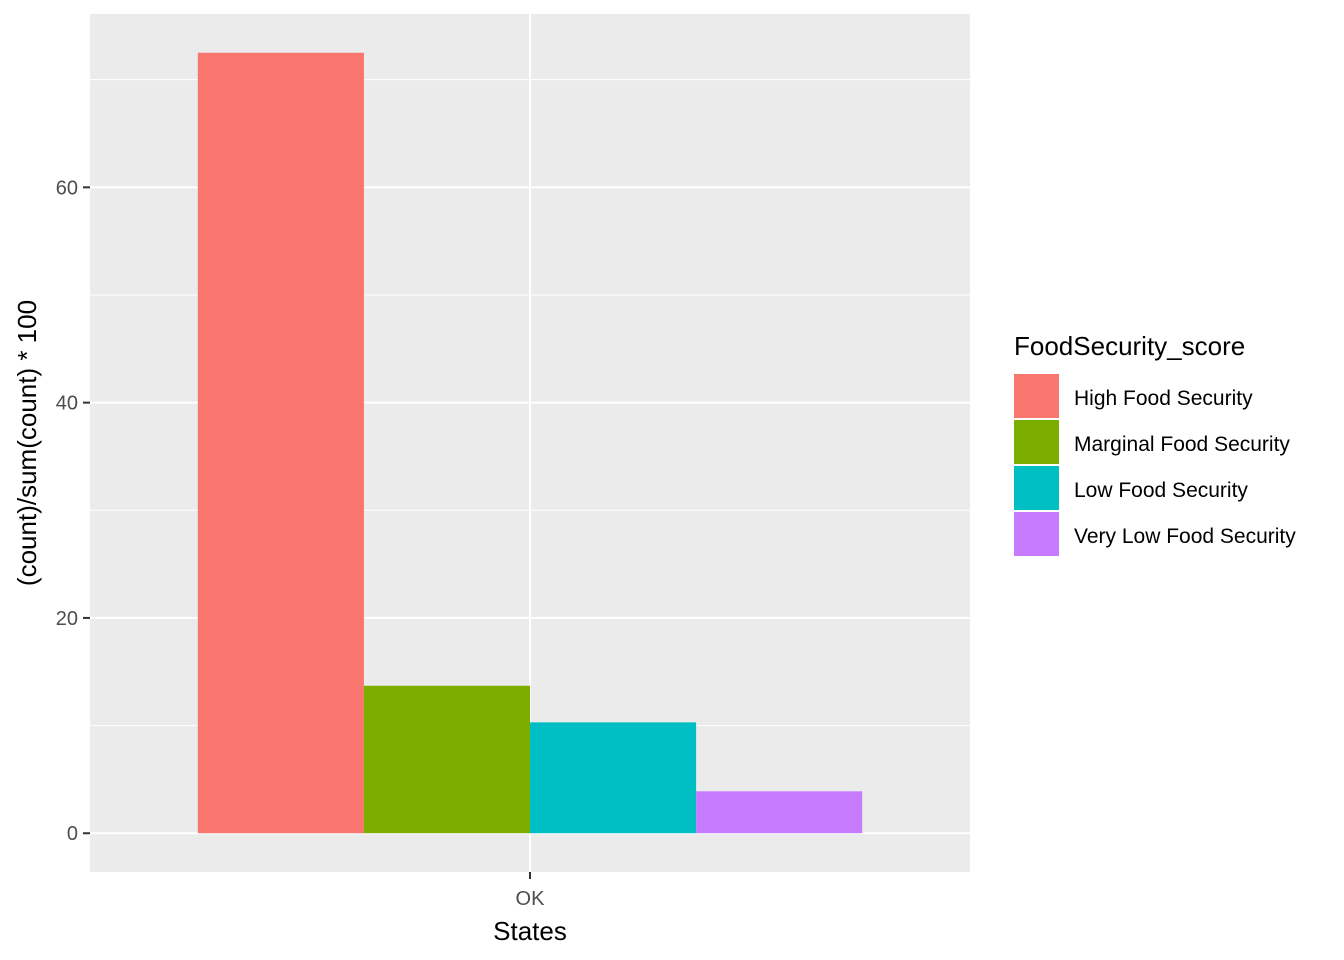 The width and height of the screenshot is (1344, 960). Describe the element at coordinates (72, 834) in the screenshot. I see `y-tick-label: 0` at that location.